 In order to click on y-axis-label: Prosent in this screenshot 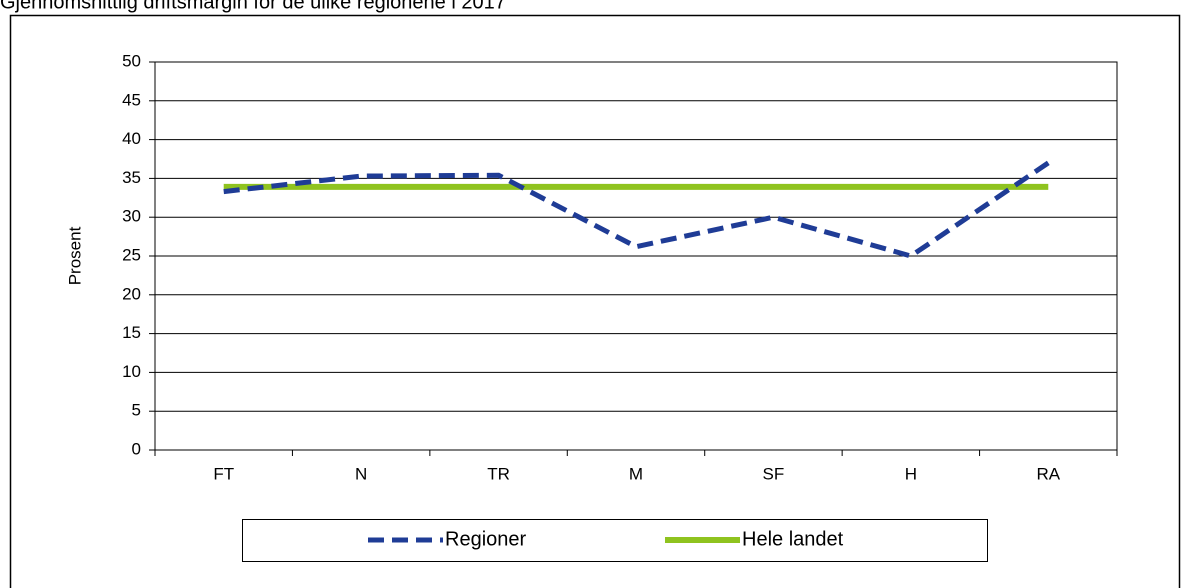, I will do `click(74, 255)`.